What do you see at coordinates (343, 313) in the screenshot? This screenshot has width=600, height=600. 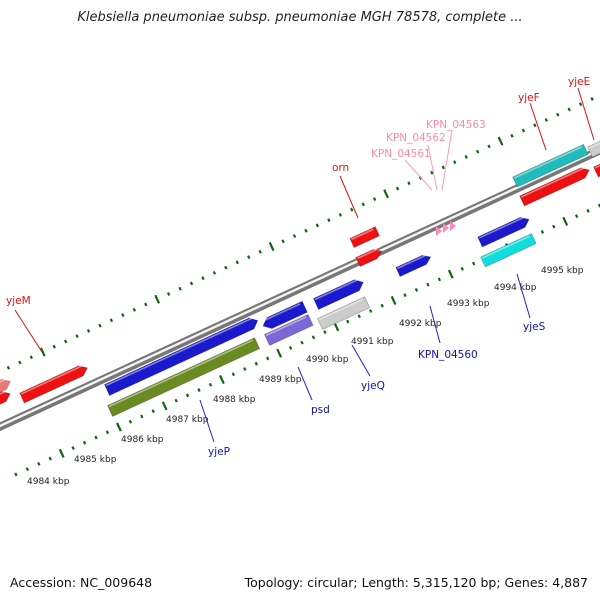 I see `gene-gray-yjeQ` at bounding box center [343, 313].